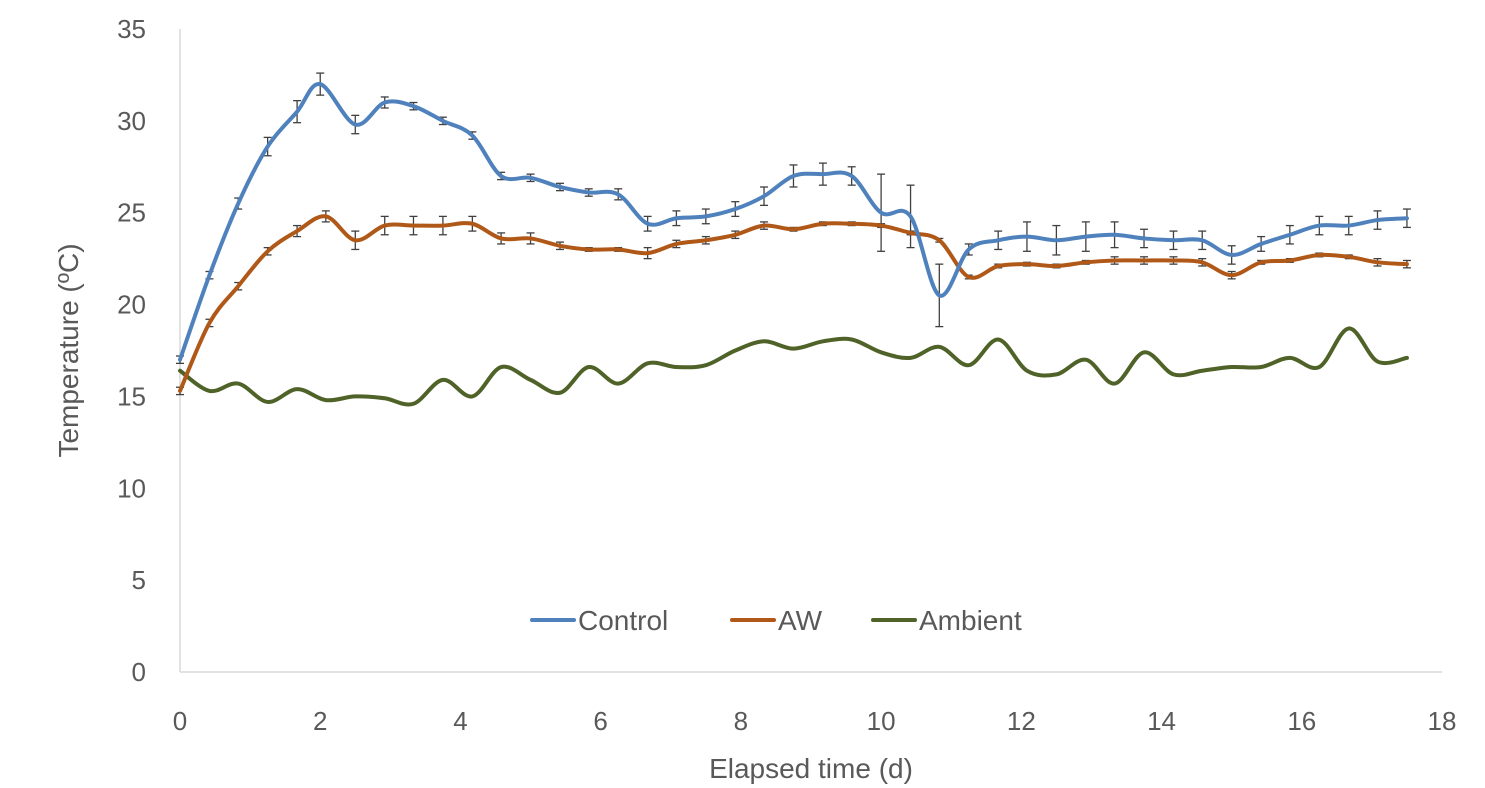 The image size is (1485, 788). Describe the element at coordinates (131, 121) in the screenshot. I see `y-tick-label: 30` at that location.